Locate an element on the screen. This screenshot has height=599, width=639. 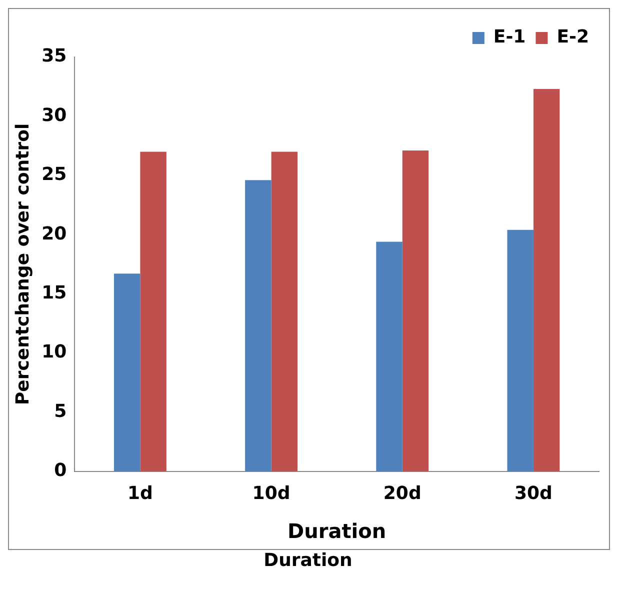
x-tick-label: 20d is located at coordinates (402, 493).